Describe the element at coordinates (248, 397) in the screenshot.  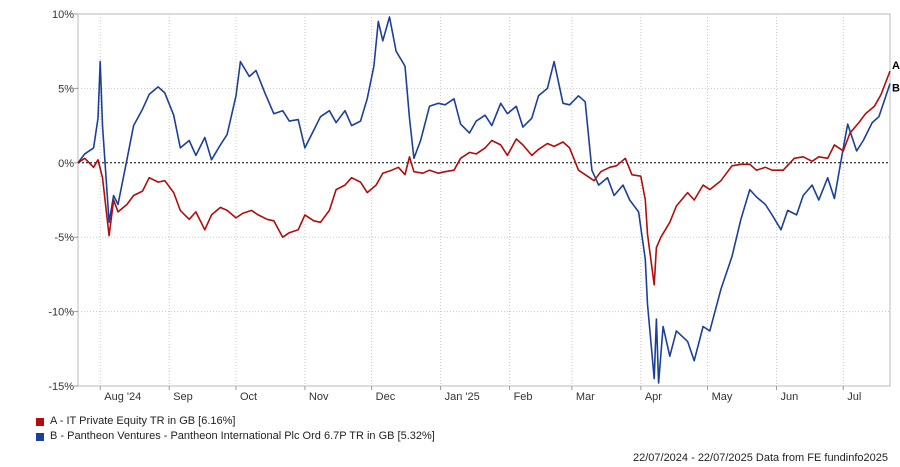
I see `x-tick-label: Oct` at that location.